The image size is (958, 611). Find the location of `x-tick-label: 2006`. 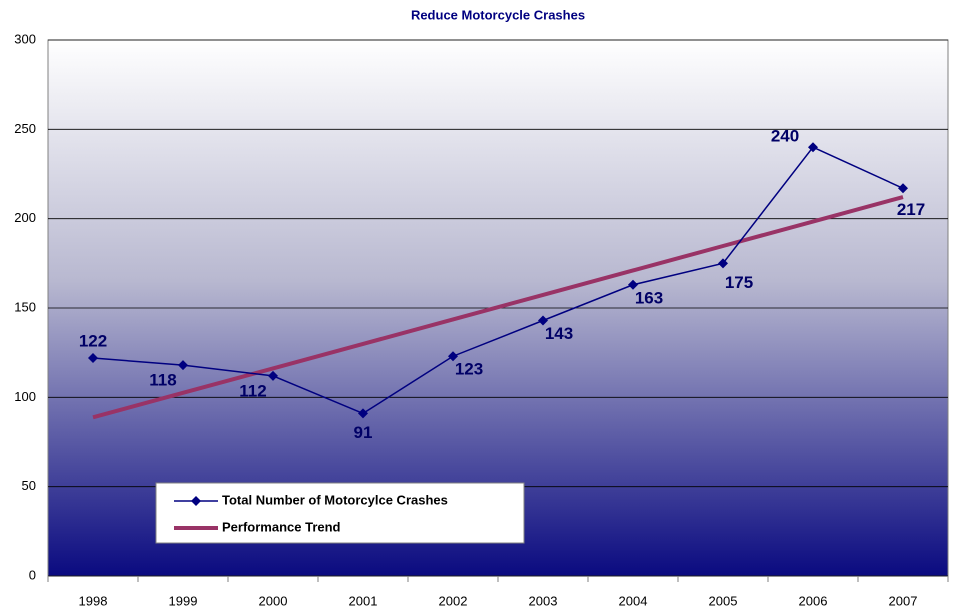

x-tick-label: 2006 is located at coordinates (813, 600).